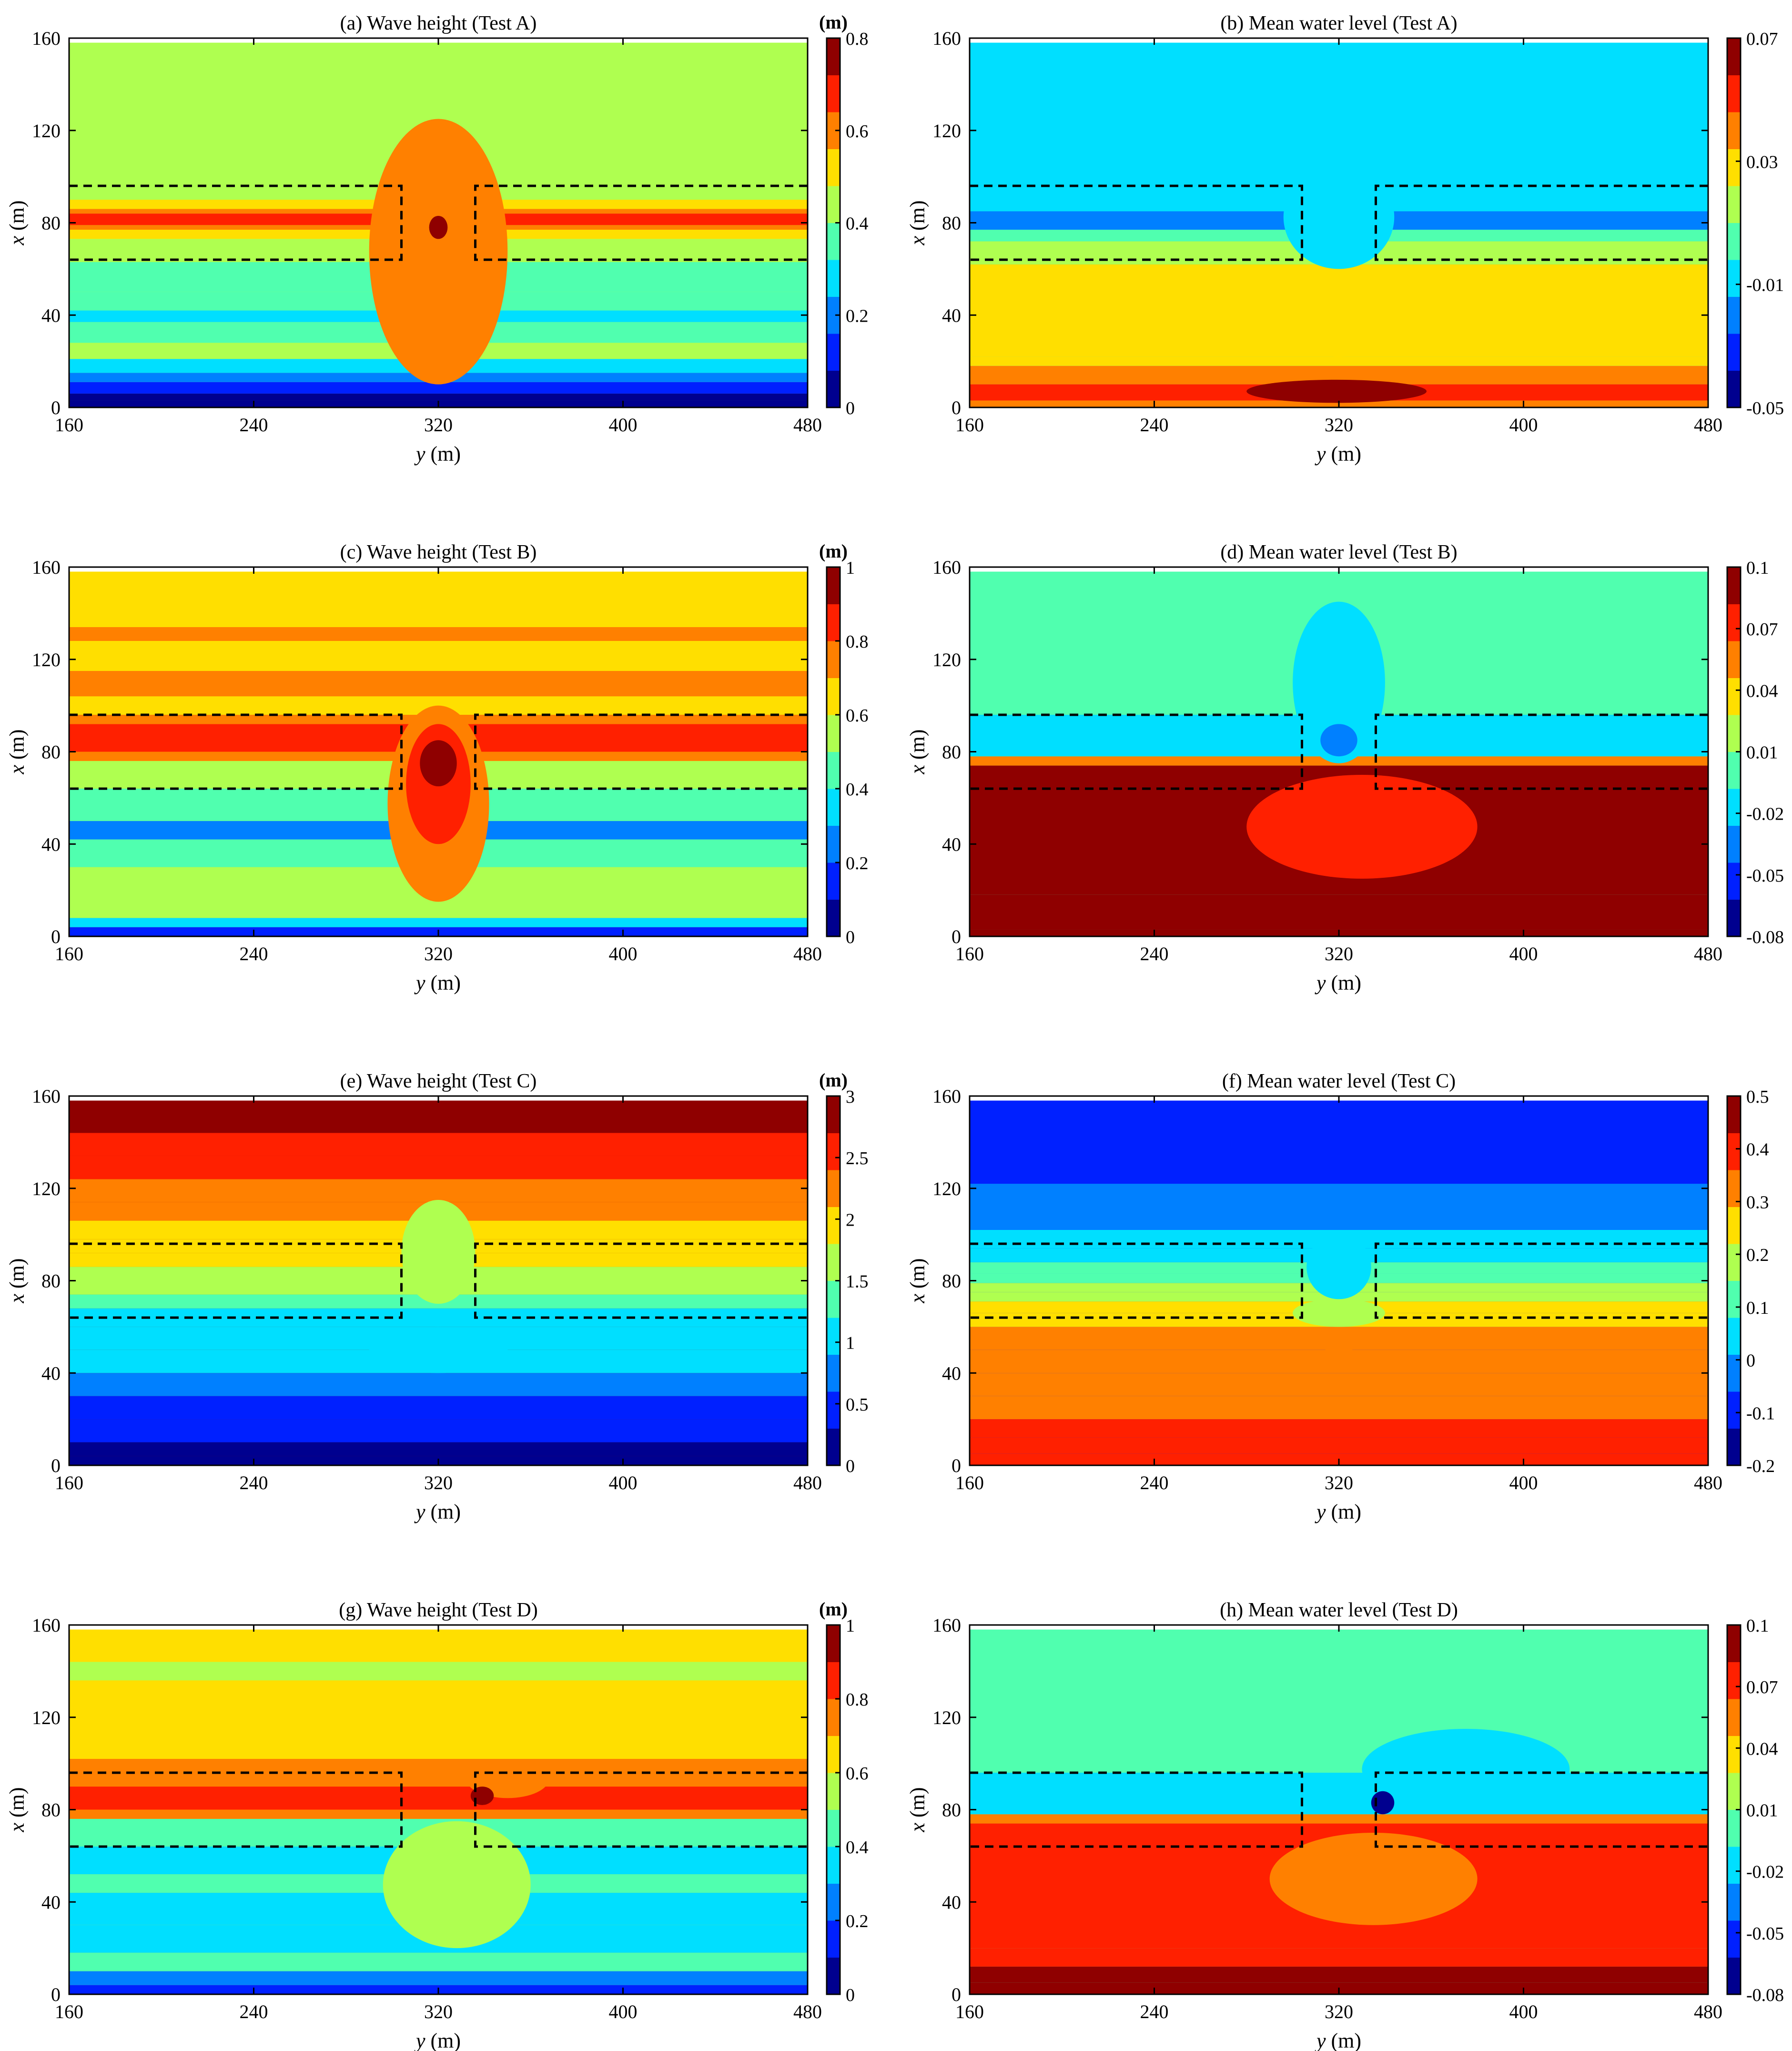 This screenshot has width=1792, height=2051. I want to click on colorbar-tick-label: 0.07, so click(1762, 39).